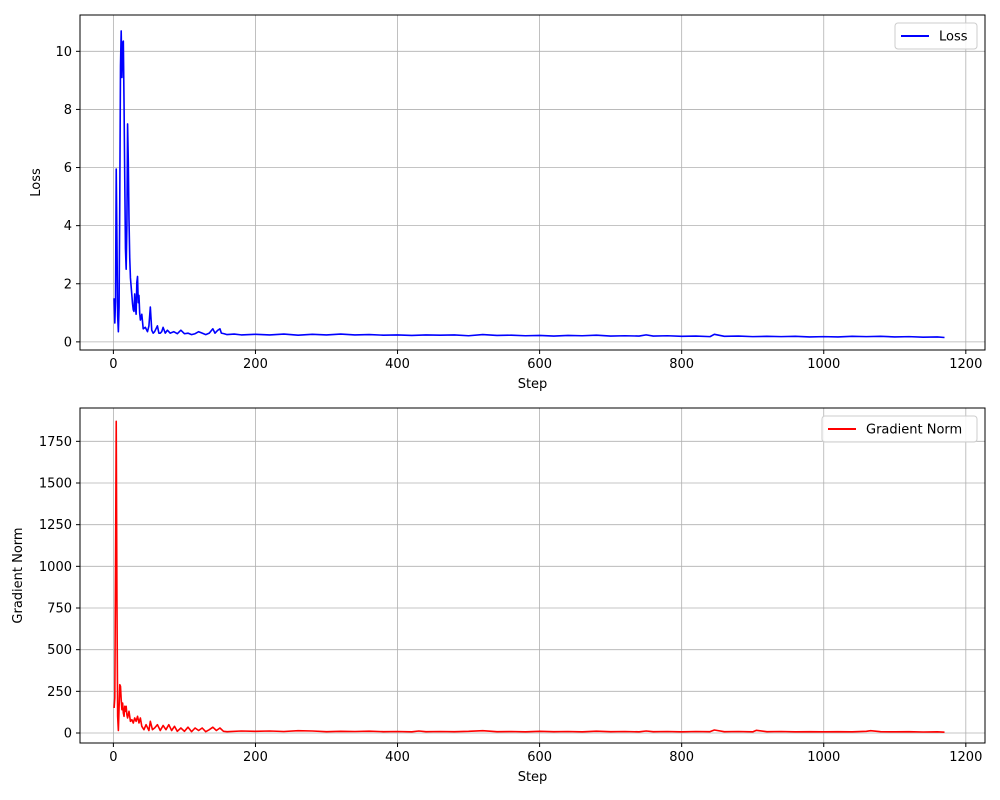 Image resolution: width=1000 pixels, height=800 pixels. Describe the element at coordinates (36, 182) in the screenshot. I see `y-axis-label: Loss` at that location.